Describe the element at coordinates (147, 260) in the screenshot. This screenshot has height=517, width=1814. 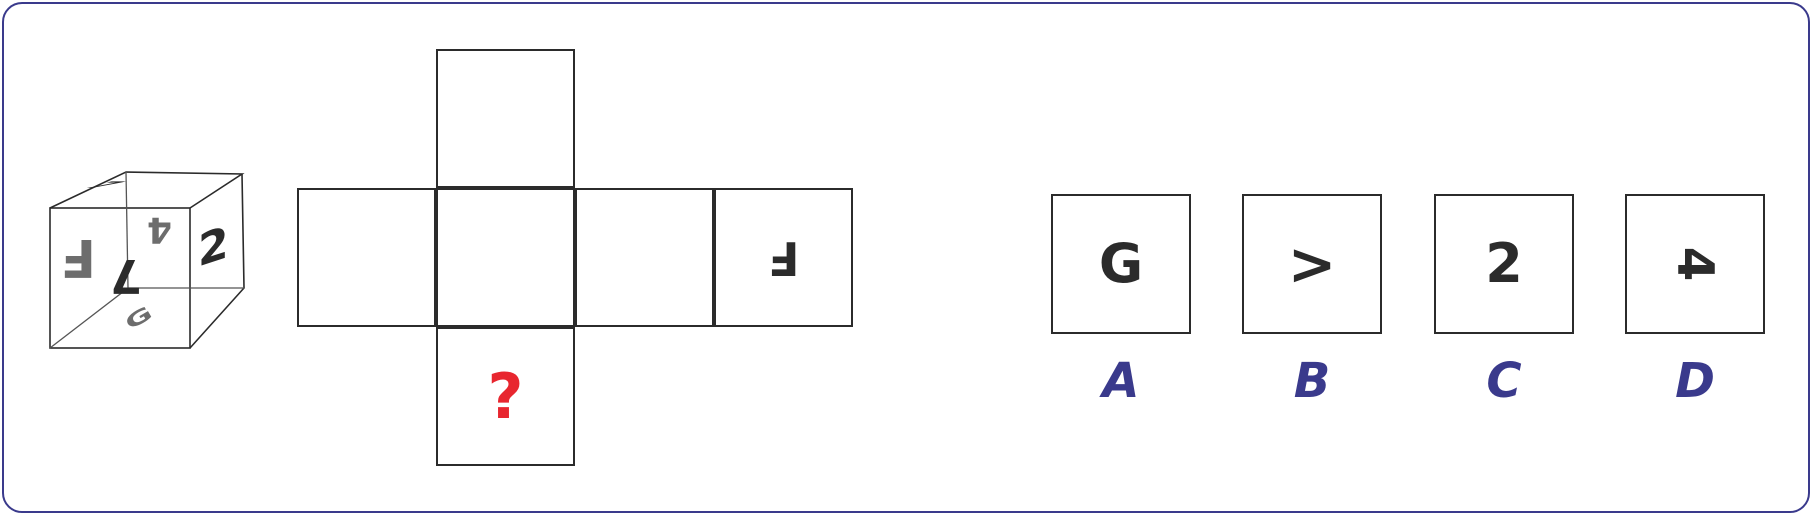
I see `transparent-cube: F 7 4 2 7 G` at that location.